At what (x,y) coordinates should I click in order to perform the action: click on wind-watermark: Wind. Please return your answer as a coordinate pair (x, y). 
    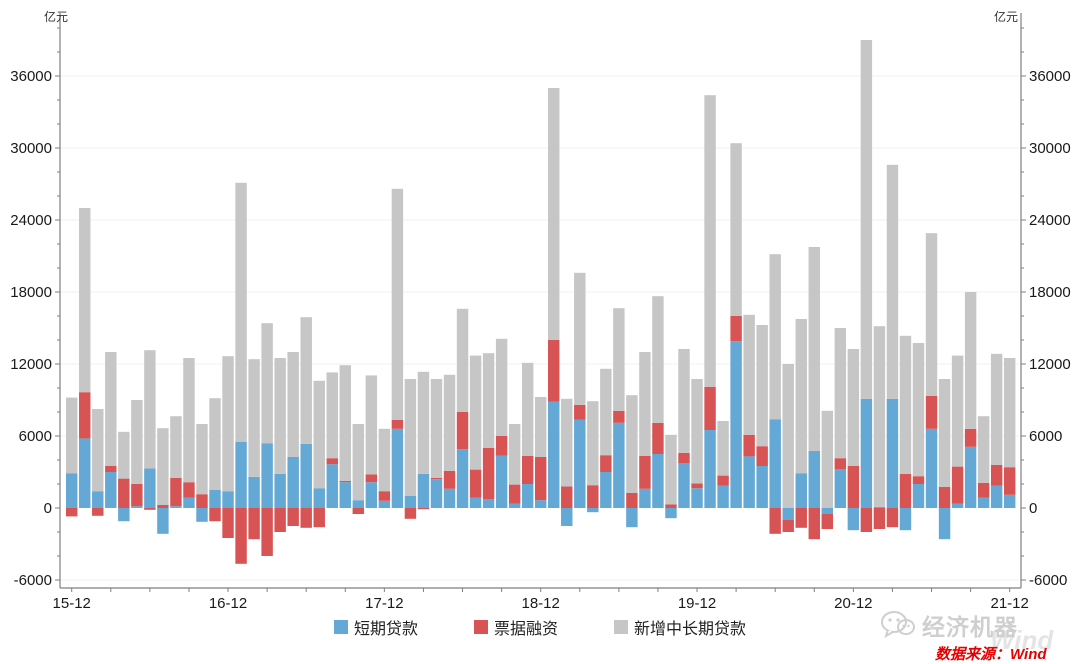
    Looking at the image, I should click on (1022, 640).